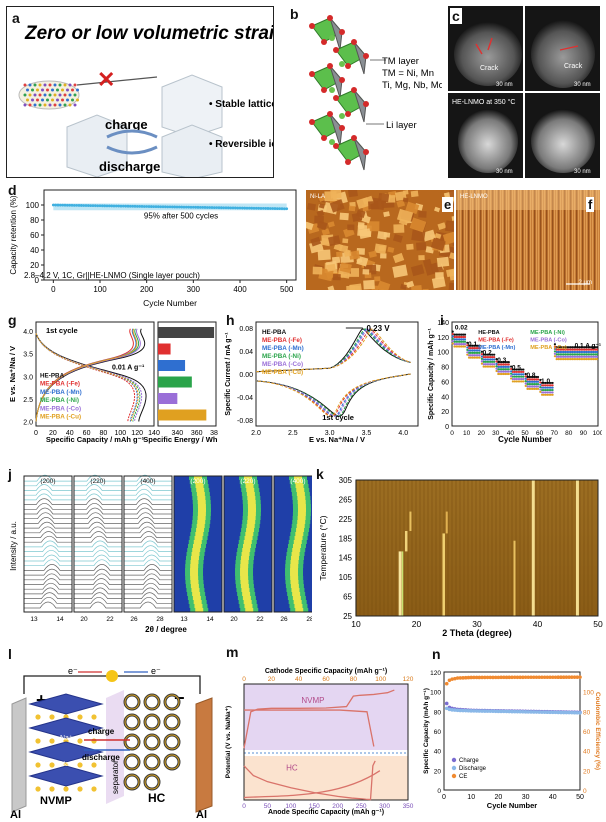 This screenshot has width=606, height=822. What do you see at coordinates (60, 408) in the screenshot?
I see `legend-entry: ME-PBA (-Co)` at bounding box center [60, 408].